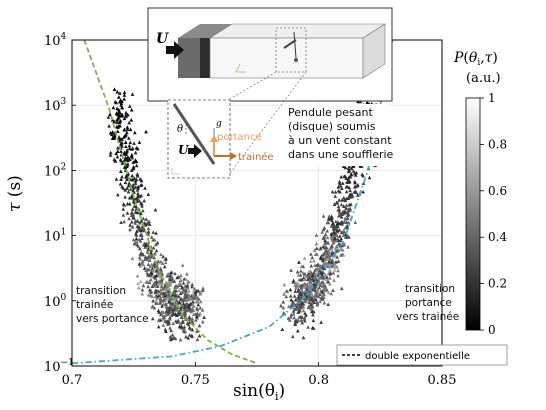 The image size is (546, 410). What do you see at coordinates (497, 284) in the screenshot?
I see `colorbar-tick-label: 0.2` at bounding box center [497, 284].